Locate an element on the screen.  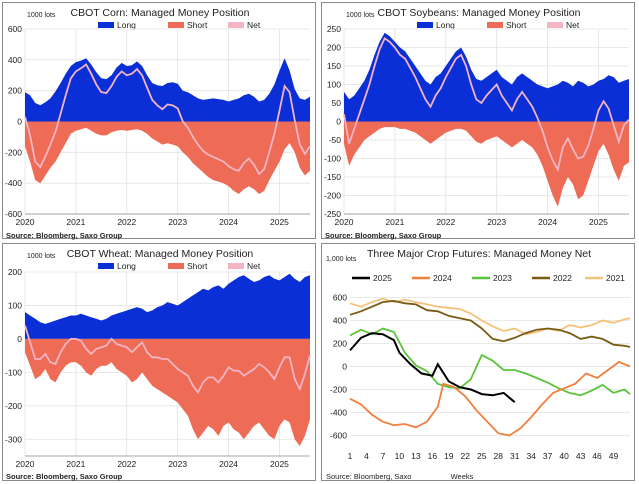
three-crops-line-2025 is located at coordinates (432, 367).